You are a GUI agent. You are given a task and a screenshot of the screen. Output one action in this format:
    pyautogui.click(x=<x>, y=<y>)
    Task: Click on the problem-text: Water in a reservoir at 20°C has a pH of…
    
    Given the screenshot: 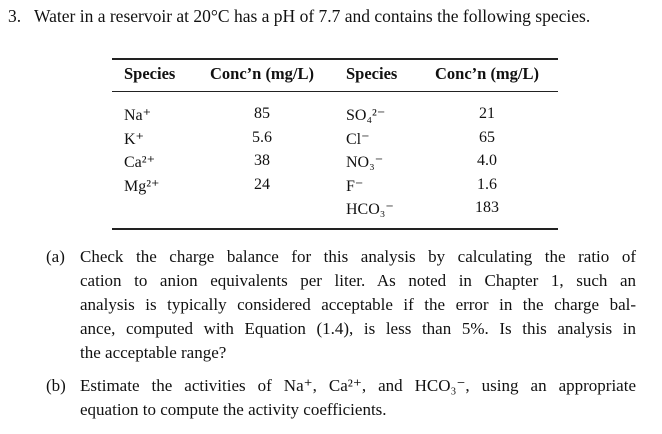 What is the action you would take?
    pyautogui.click(x=312, y=16)
    